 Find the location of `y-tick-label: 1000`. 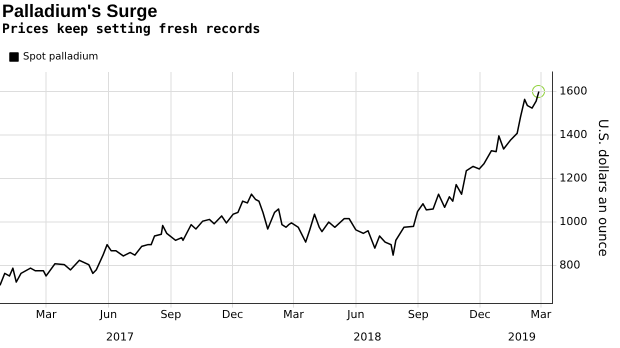

y-tick-label: 1000 is located at coordinates (573, 221).